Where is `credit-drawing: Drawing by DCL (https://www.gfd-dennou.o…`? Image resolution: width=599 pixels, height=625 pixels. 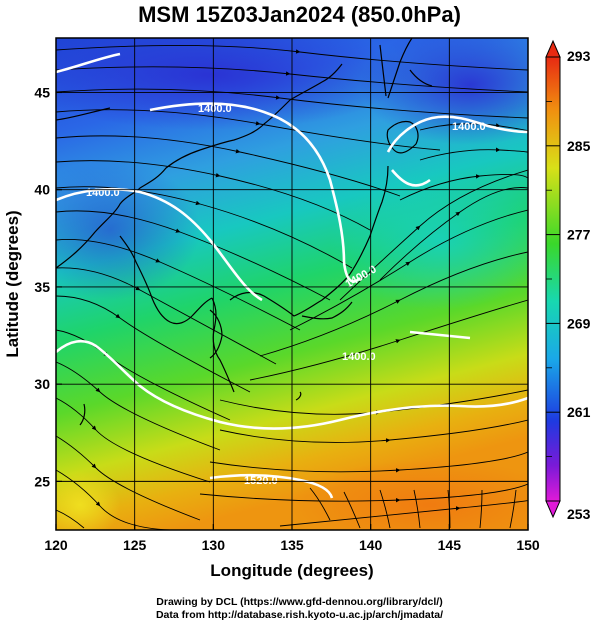
credit-drawing: Drawing by DCL (https://www.gfd-dennou.o… is located at coordinates (299, 602).